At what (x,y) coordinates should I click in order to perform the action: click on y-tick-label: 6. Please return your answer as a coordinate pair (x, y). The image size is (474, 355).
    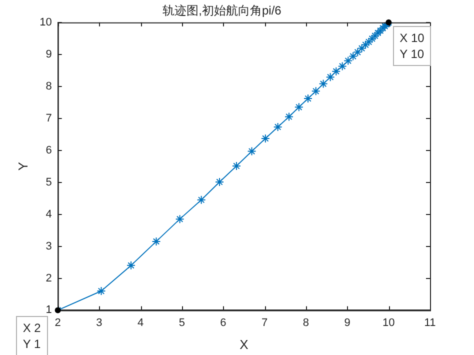
    Looking at the image, I should click on (49, 150).